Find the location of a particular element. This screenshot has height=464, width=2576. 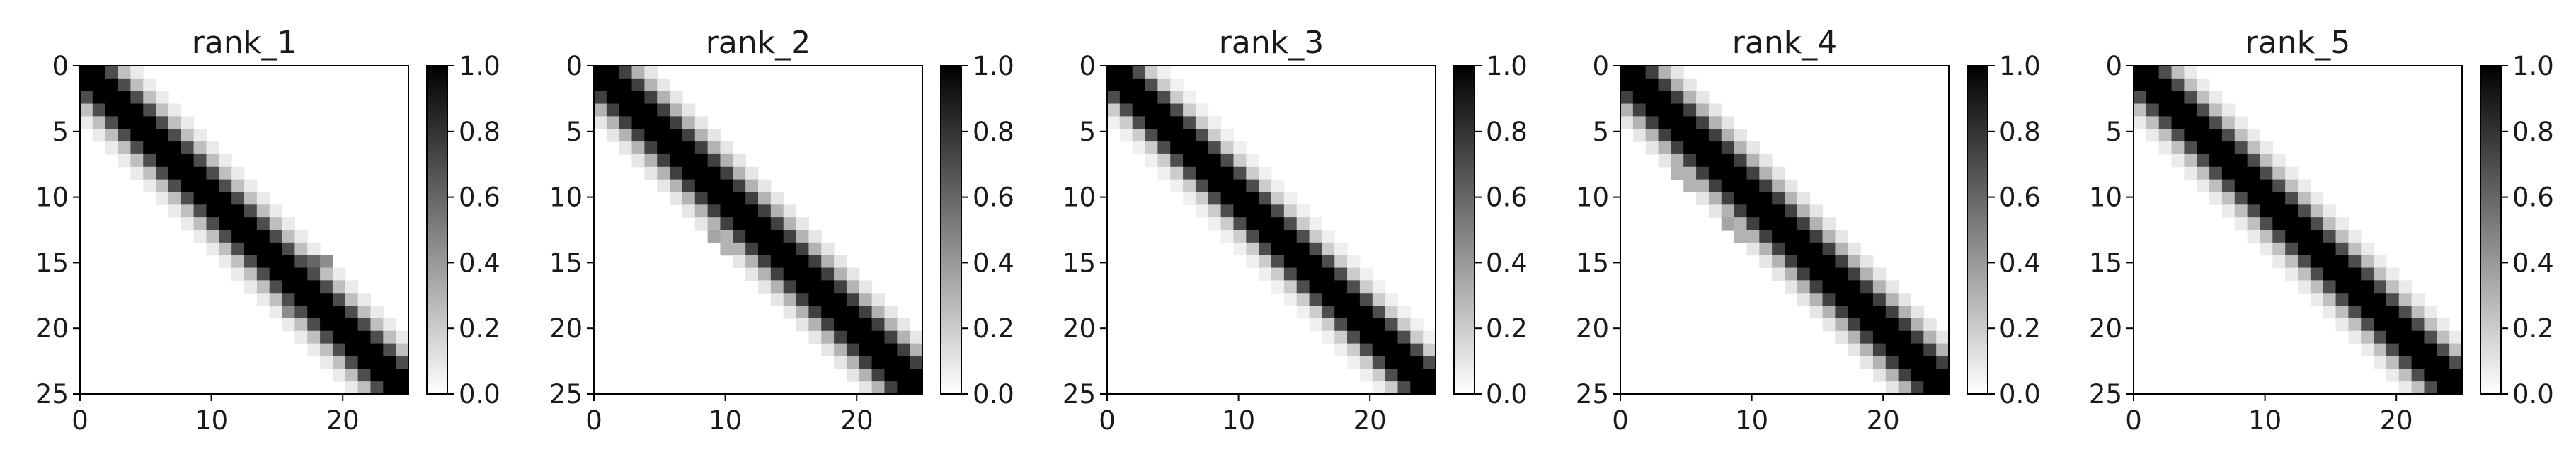

colorbar-tick-label: 0.4 is located at coordinates (2533, 263).